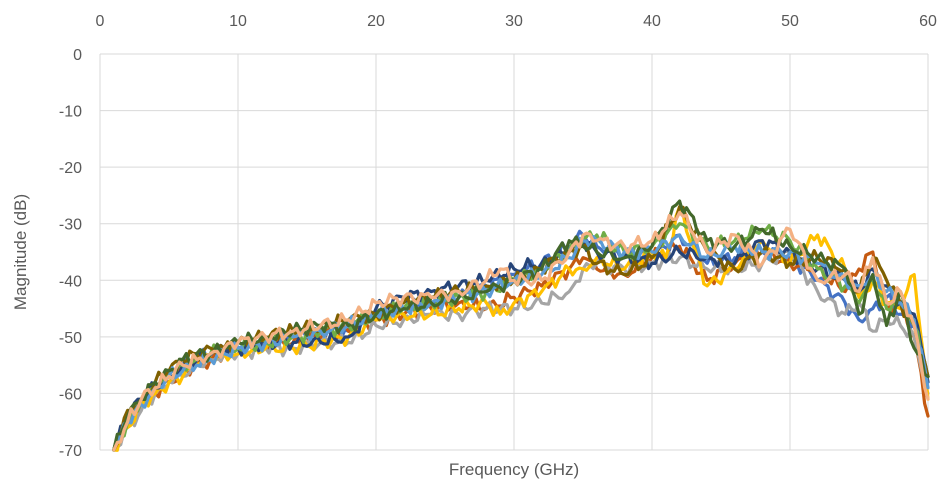  Describe the element at coordinates (70, 225) in the screenshot. I see `y-tick-label: -30` at that location.